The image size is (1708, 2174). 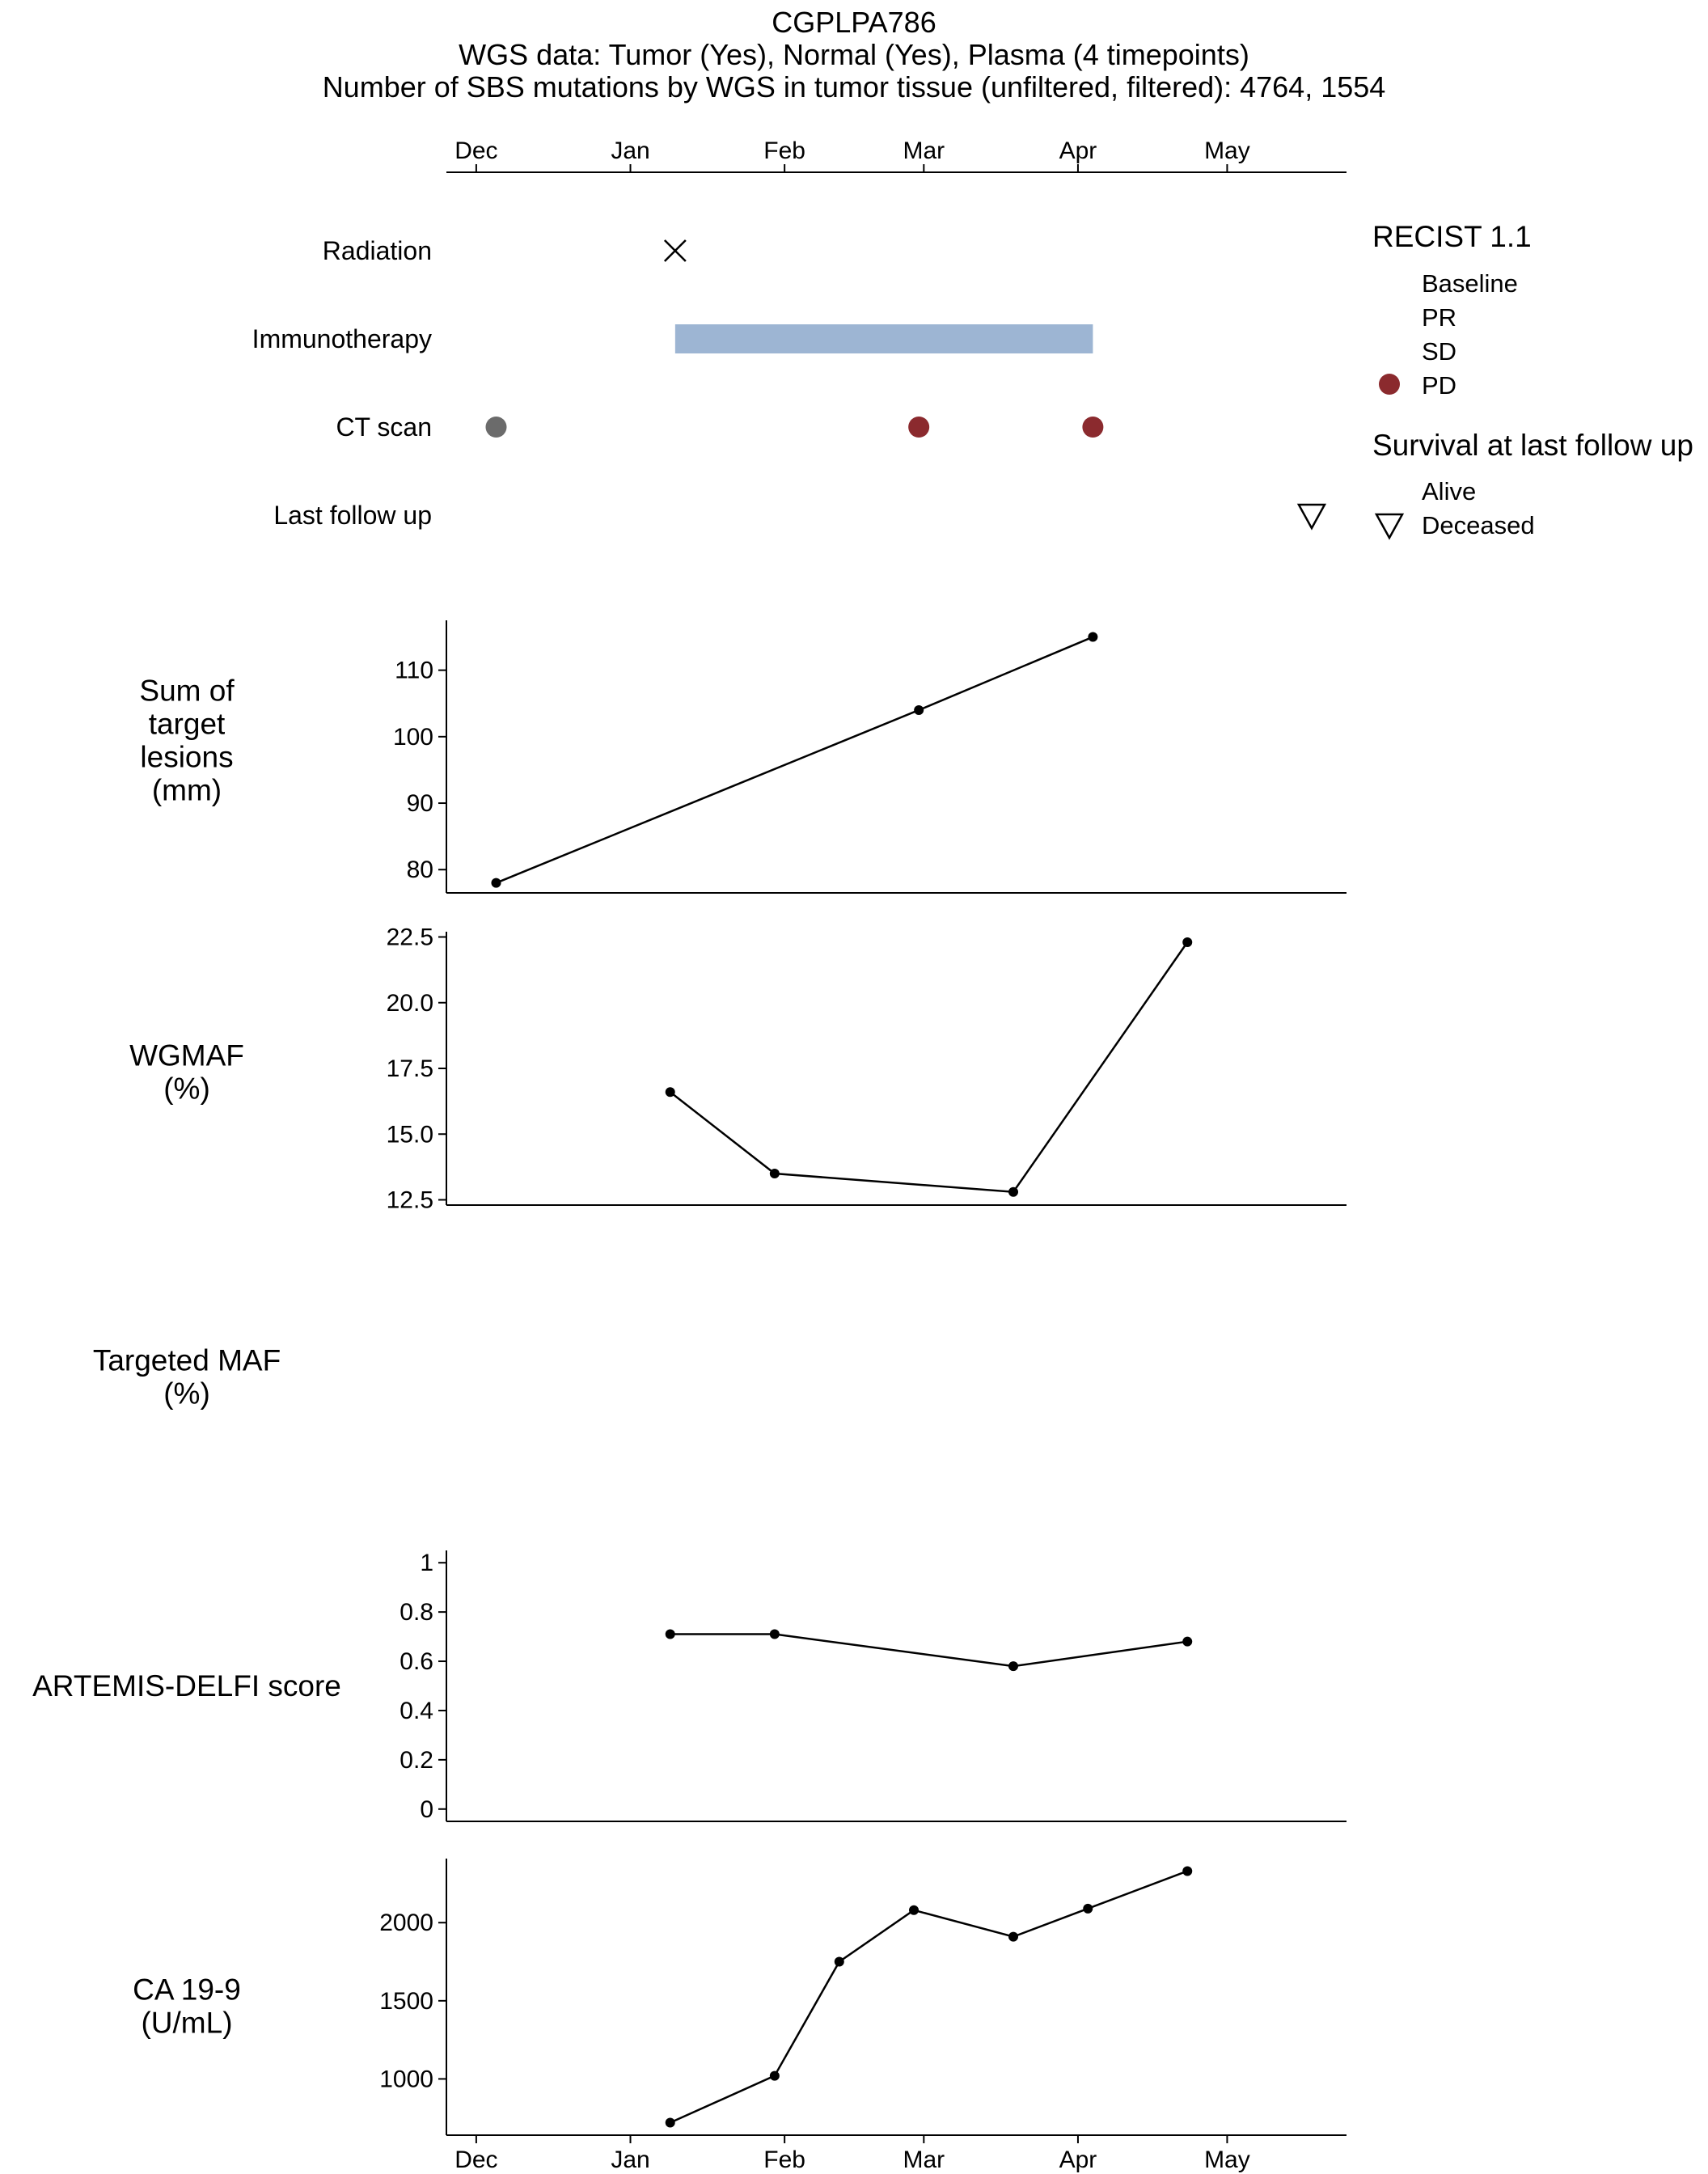 I want to click on panel-ca199: CA 19-9(U/mL) 1000 1500 2000, so click(x=740, y=1997).